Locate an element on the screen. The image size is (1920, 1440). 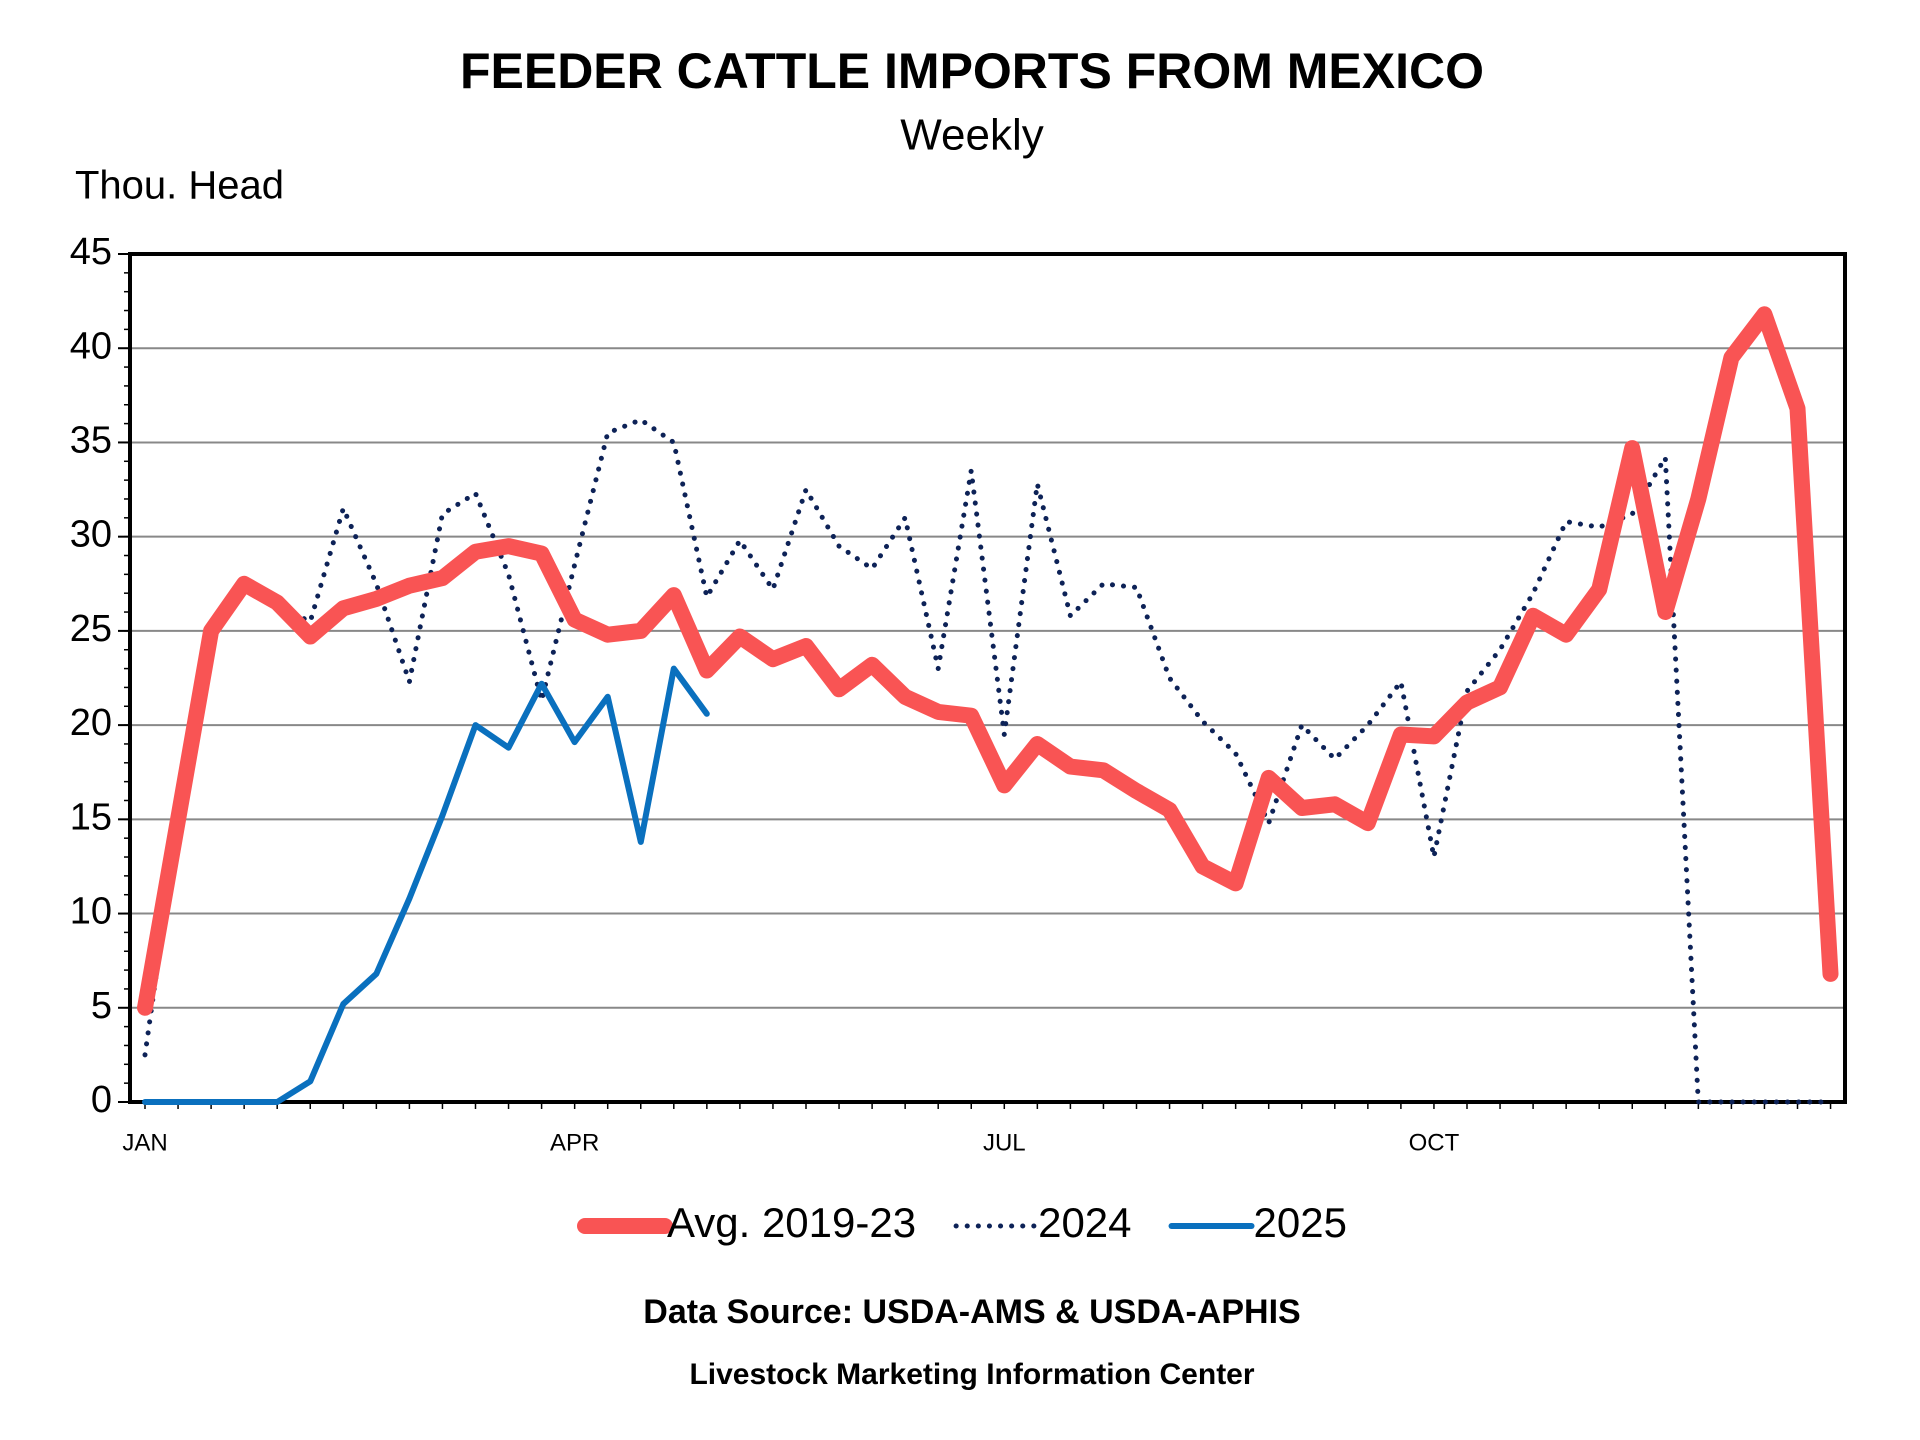
y-tick-label: 30 is located at coordinates (91, 535).